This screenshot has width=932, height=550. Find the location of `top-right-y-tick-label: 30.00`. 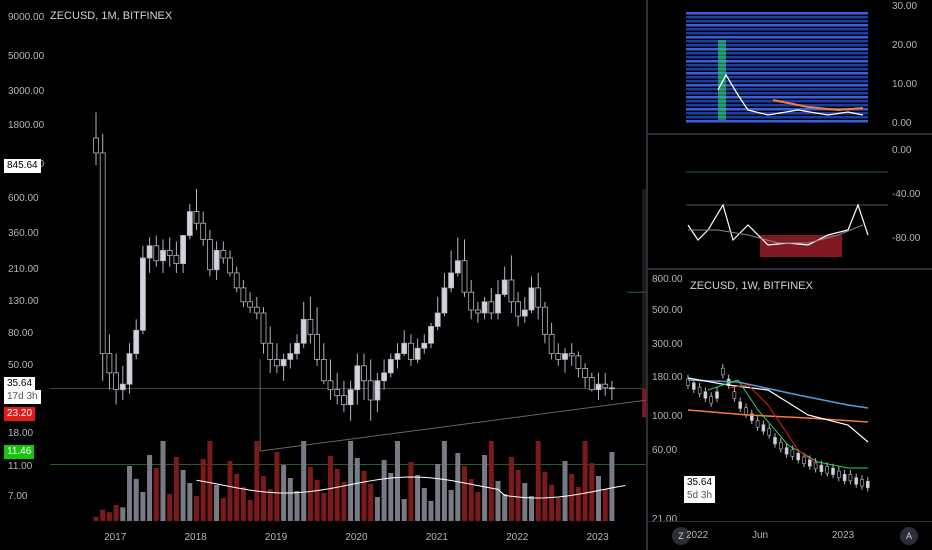

top-right-y-tick-label: 30.00 is located at coordinates (905, 6).